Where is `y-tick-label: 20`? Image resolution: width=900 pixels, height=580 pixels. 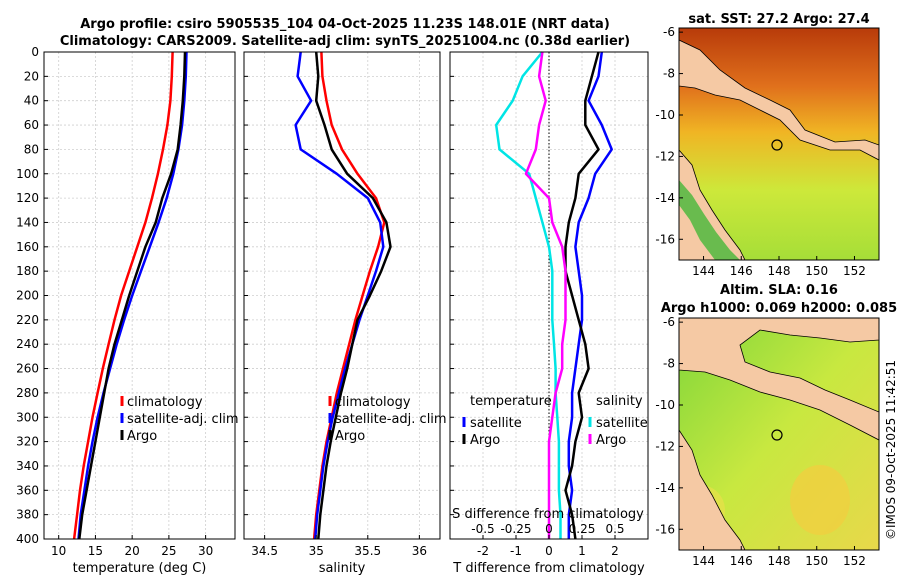 y-tick-label: 20 is located at coordinates (31, 76).